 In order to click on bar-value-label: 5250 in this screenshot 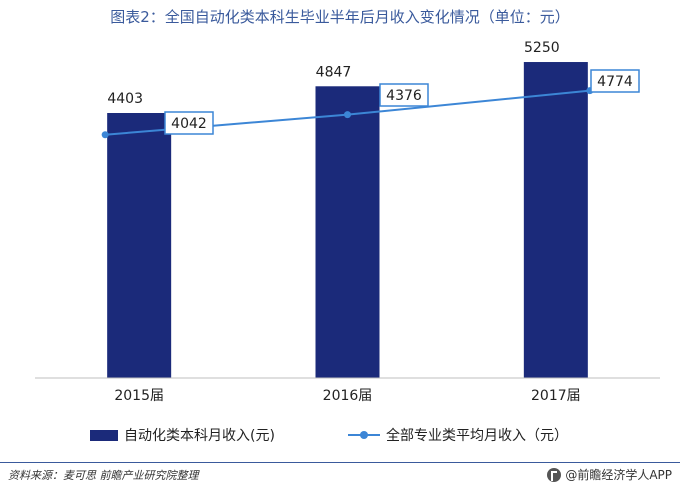, I will do `click(542, 48)`.